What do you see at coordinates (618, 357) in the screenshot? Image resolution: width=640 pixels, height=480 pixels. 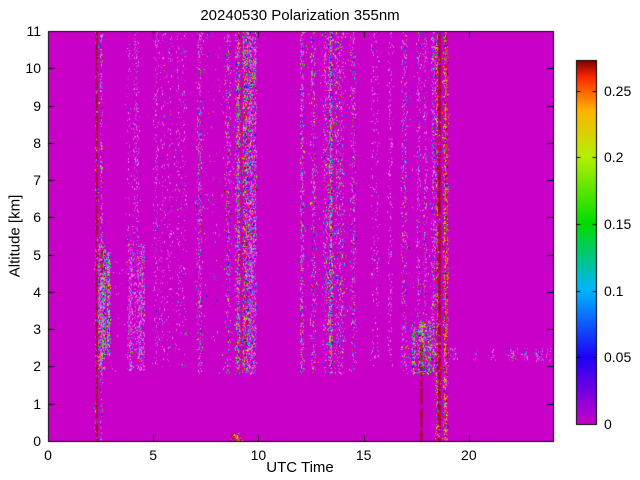 I see `colorbar-tick-label: 0.05` at bounding box center [618, 357].